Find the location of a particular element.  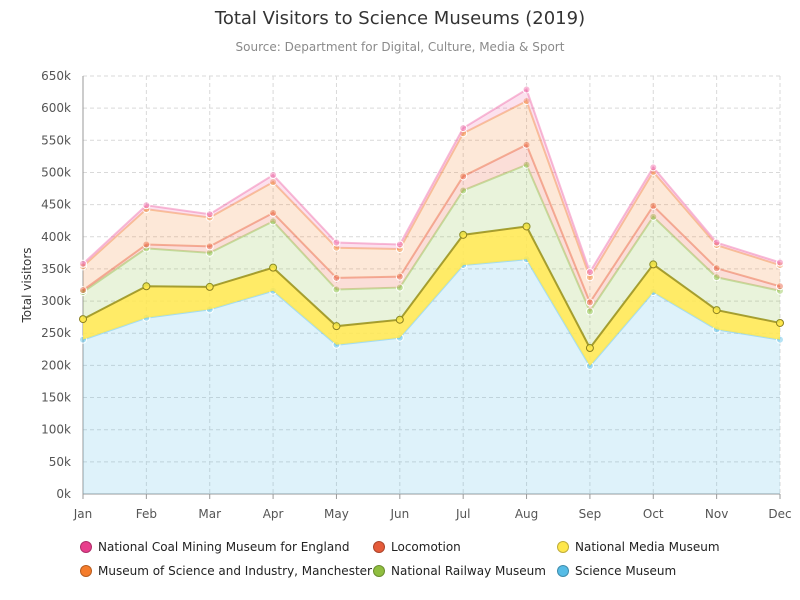

y-tick-label: 350k is located at coordinates (56, 269).